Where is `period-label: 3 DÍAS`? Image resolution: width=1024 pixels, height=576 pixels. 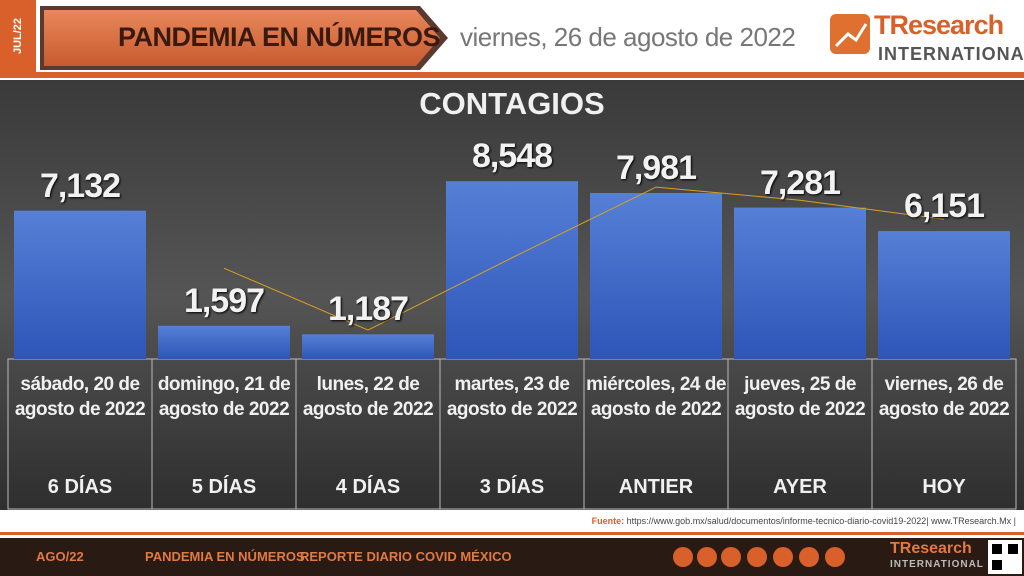
period-label: 3 DÍAS is located at coordinates (512, 487).